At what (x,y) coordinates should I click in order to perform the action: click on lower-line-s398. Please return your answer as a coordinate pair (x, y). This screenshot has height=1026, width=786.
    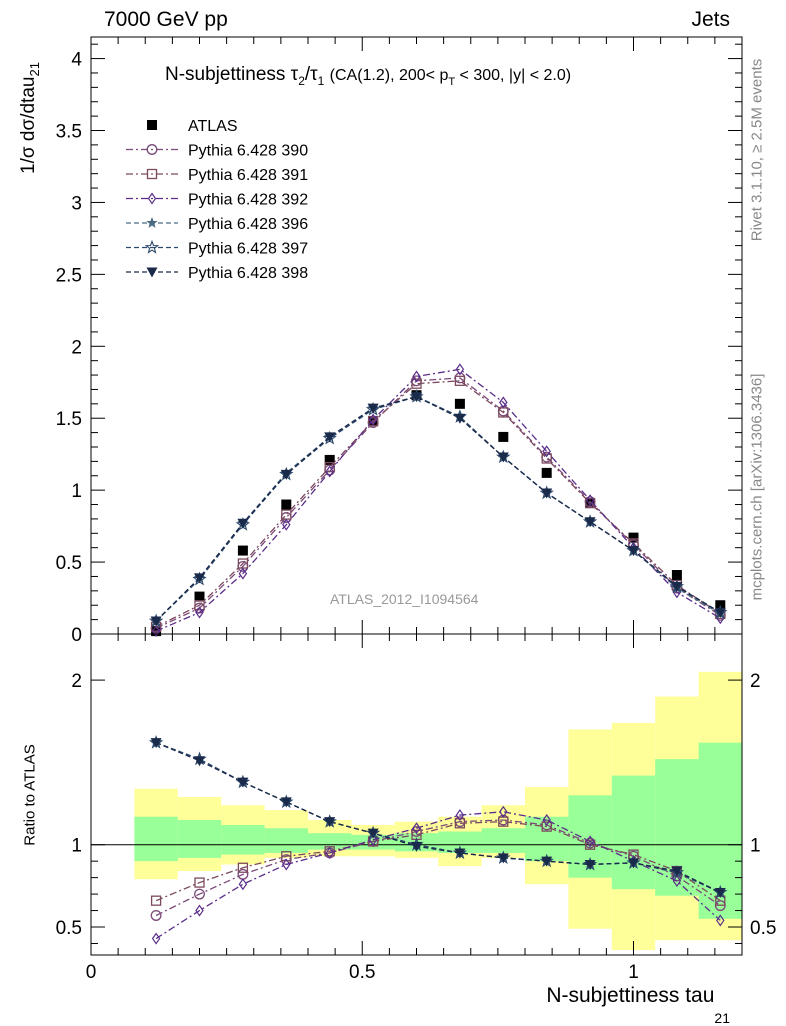
    Looking at the image, I should click on (438, 818).